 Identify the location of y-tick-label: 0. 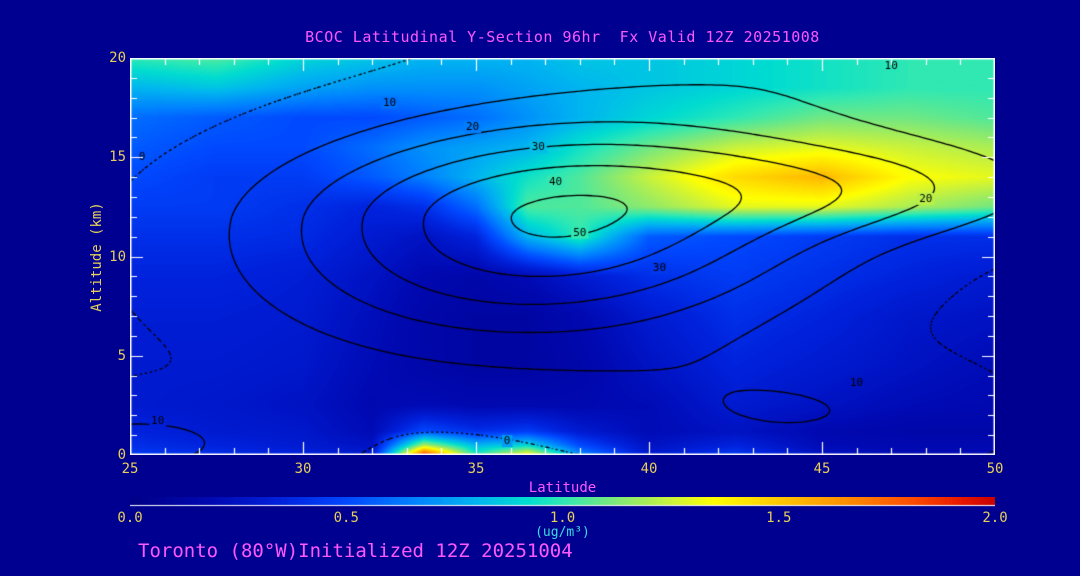
(121, 455).